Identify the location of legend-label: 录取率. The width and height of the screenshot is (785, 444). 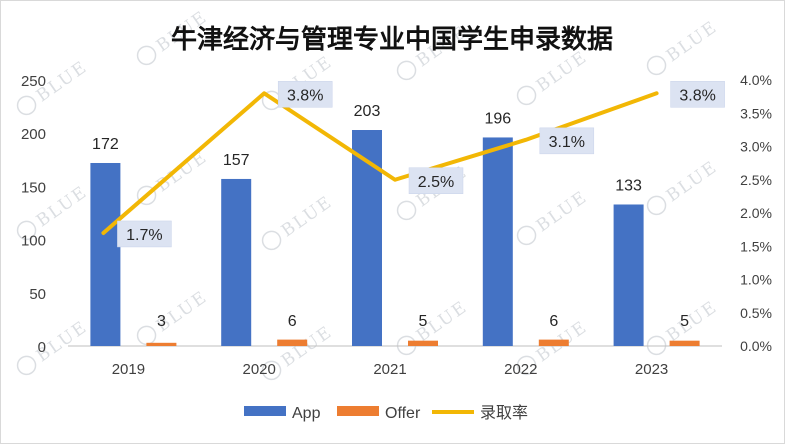
(504, 413).